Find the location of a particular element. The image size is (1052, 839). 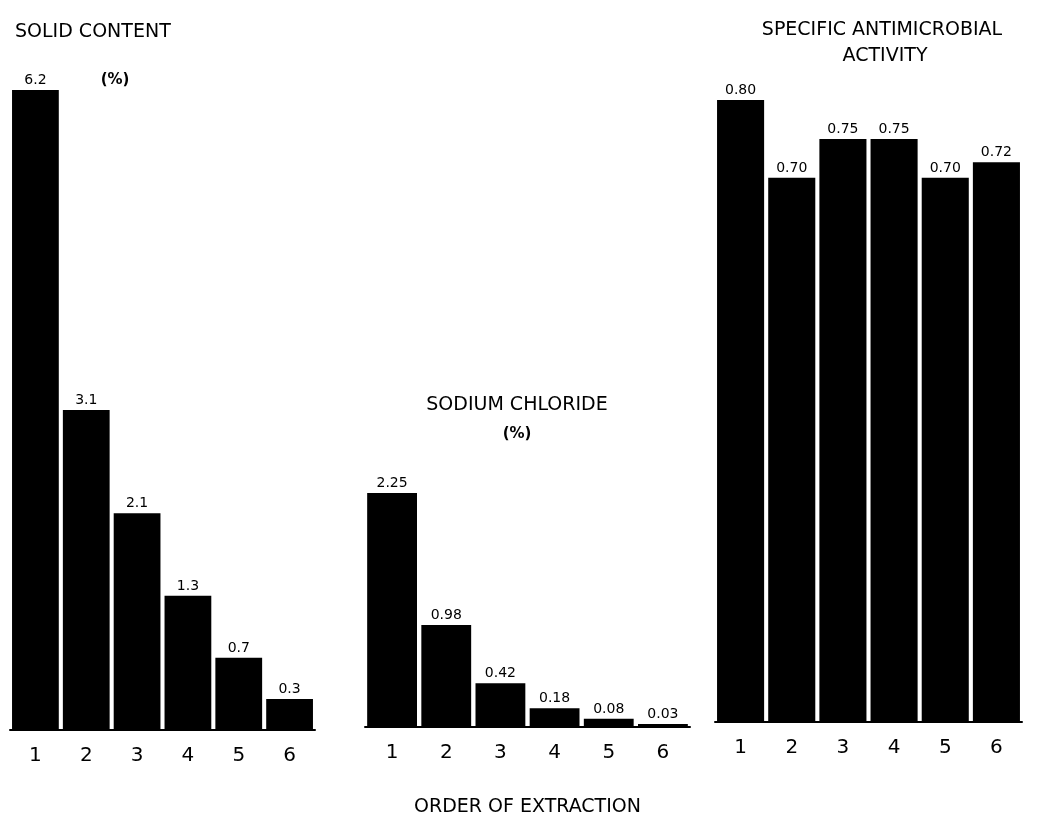

data-label: 0.08 is located at coordinates (609, 707).